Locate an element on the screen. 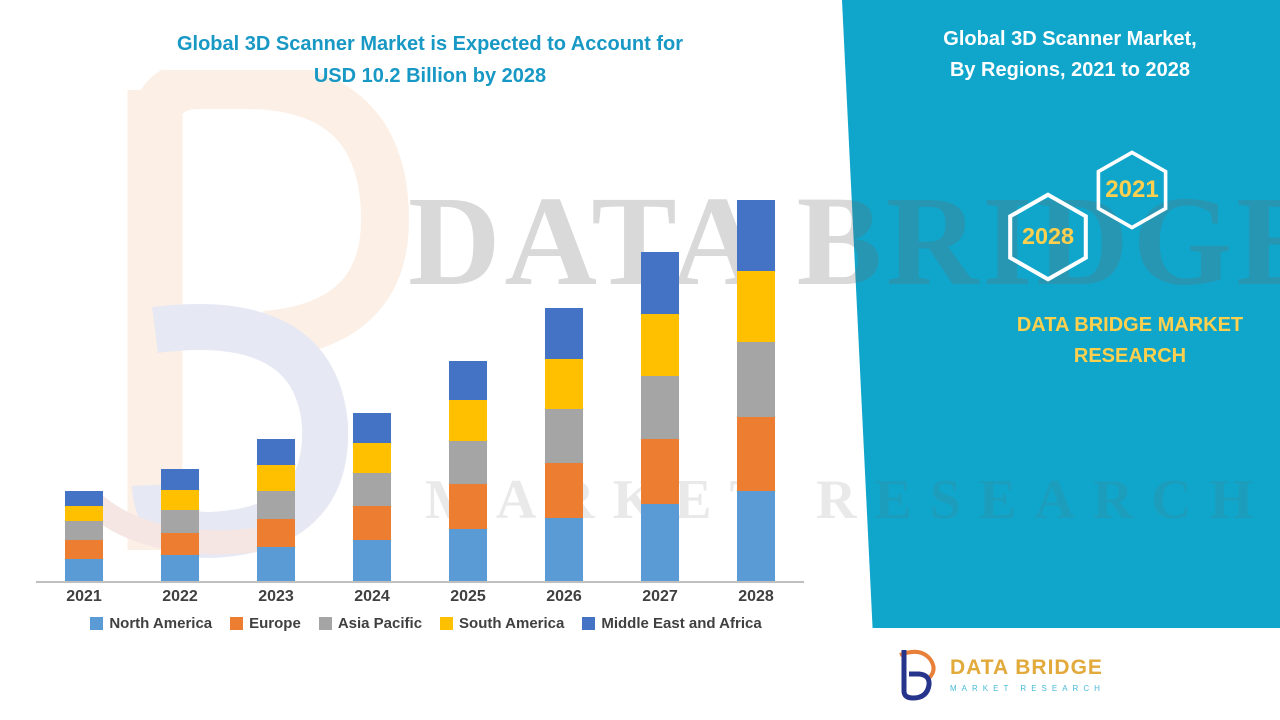 The height and width of the screenshot is (720, 1280). databridge-logo-icon is located at coordinates (917, 675).